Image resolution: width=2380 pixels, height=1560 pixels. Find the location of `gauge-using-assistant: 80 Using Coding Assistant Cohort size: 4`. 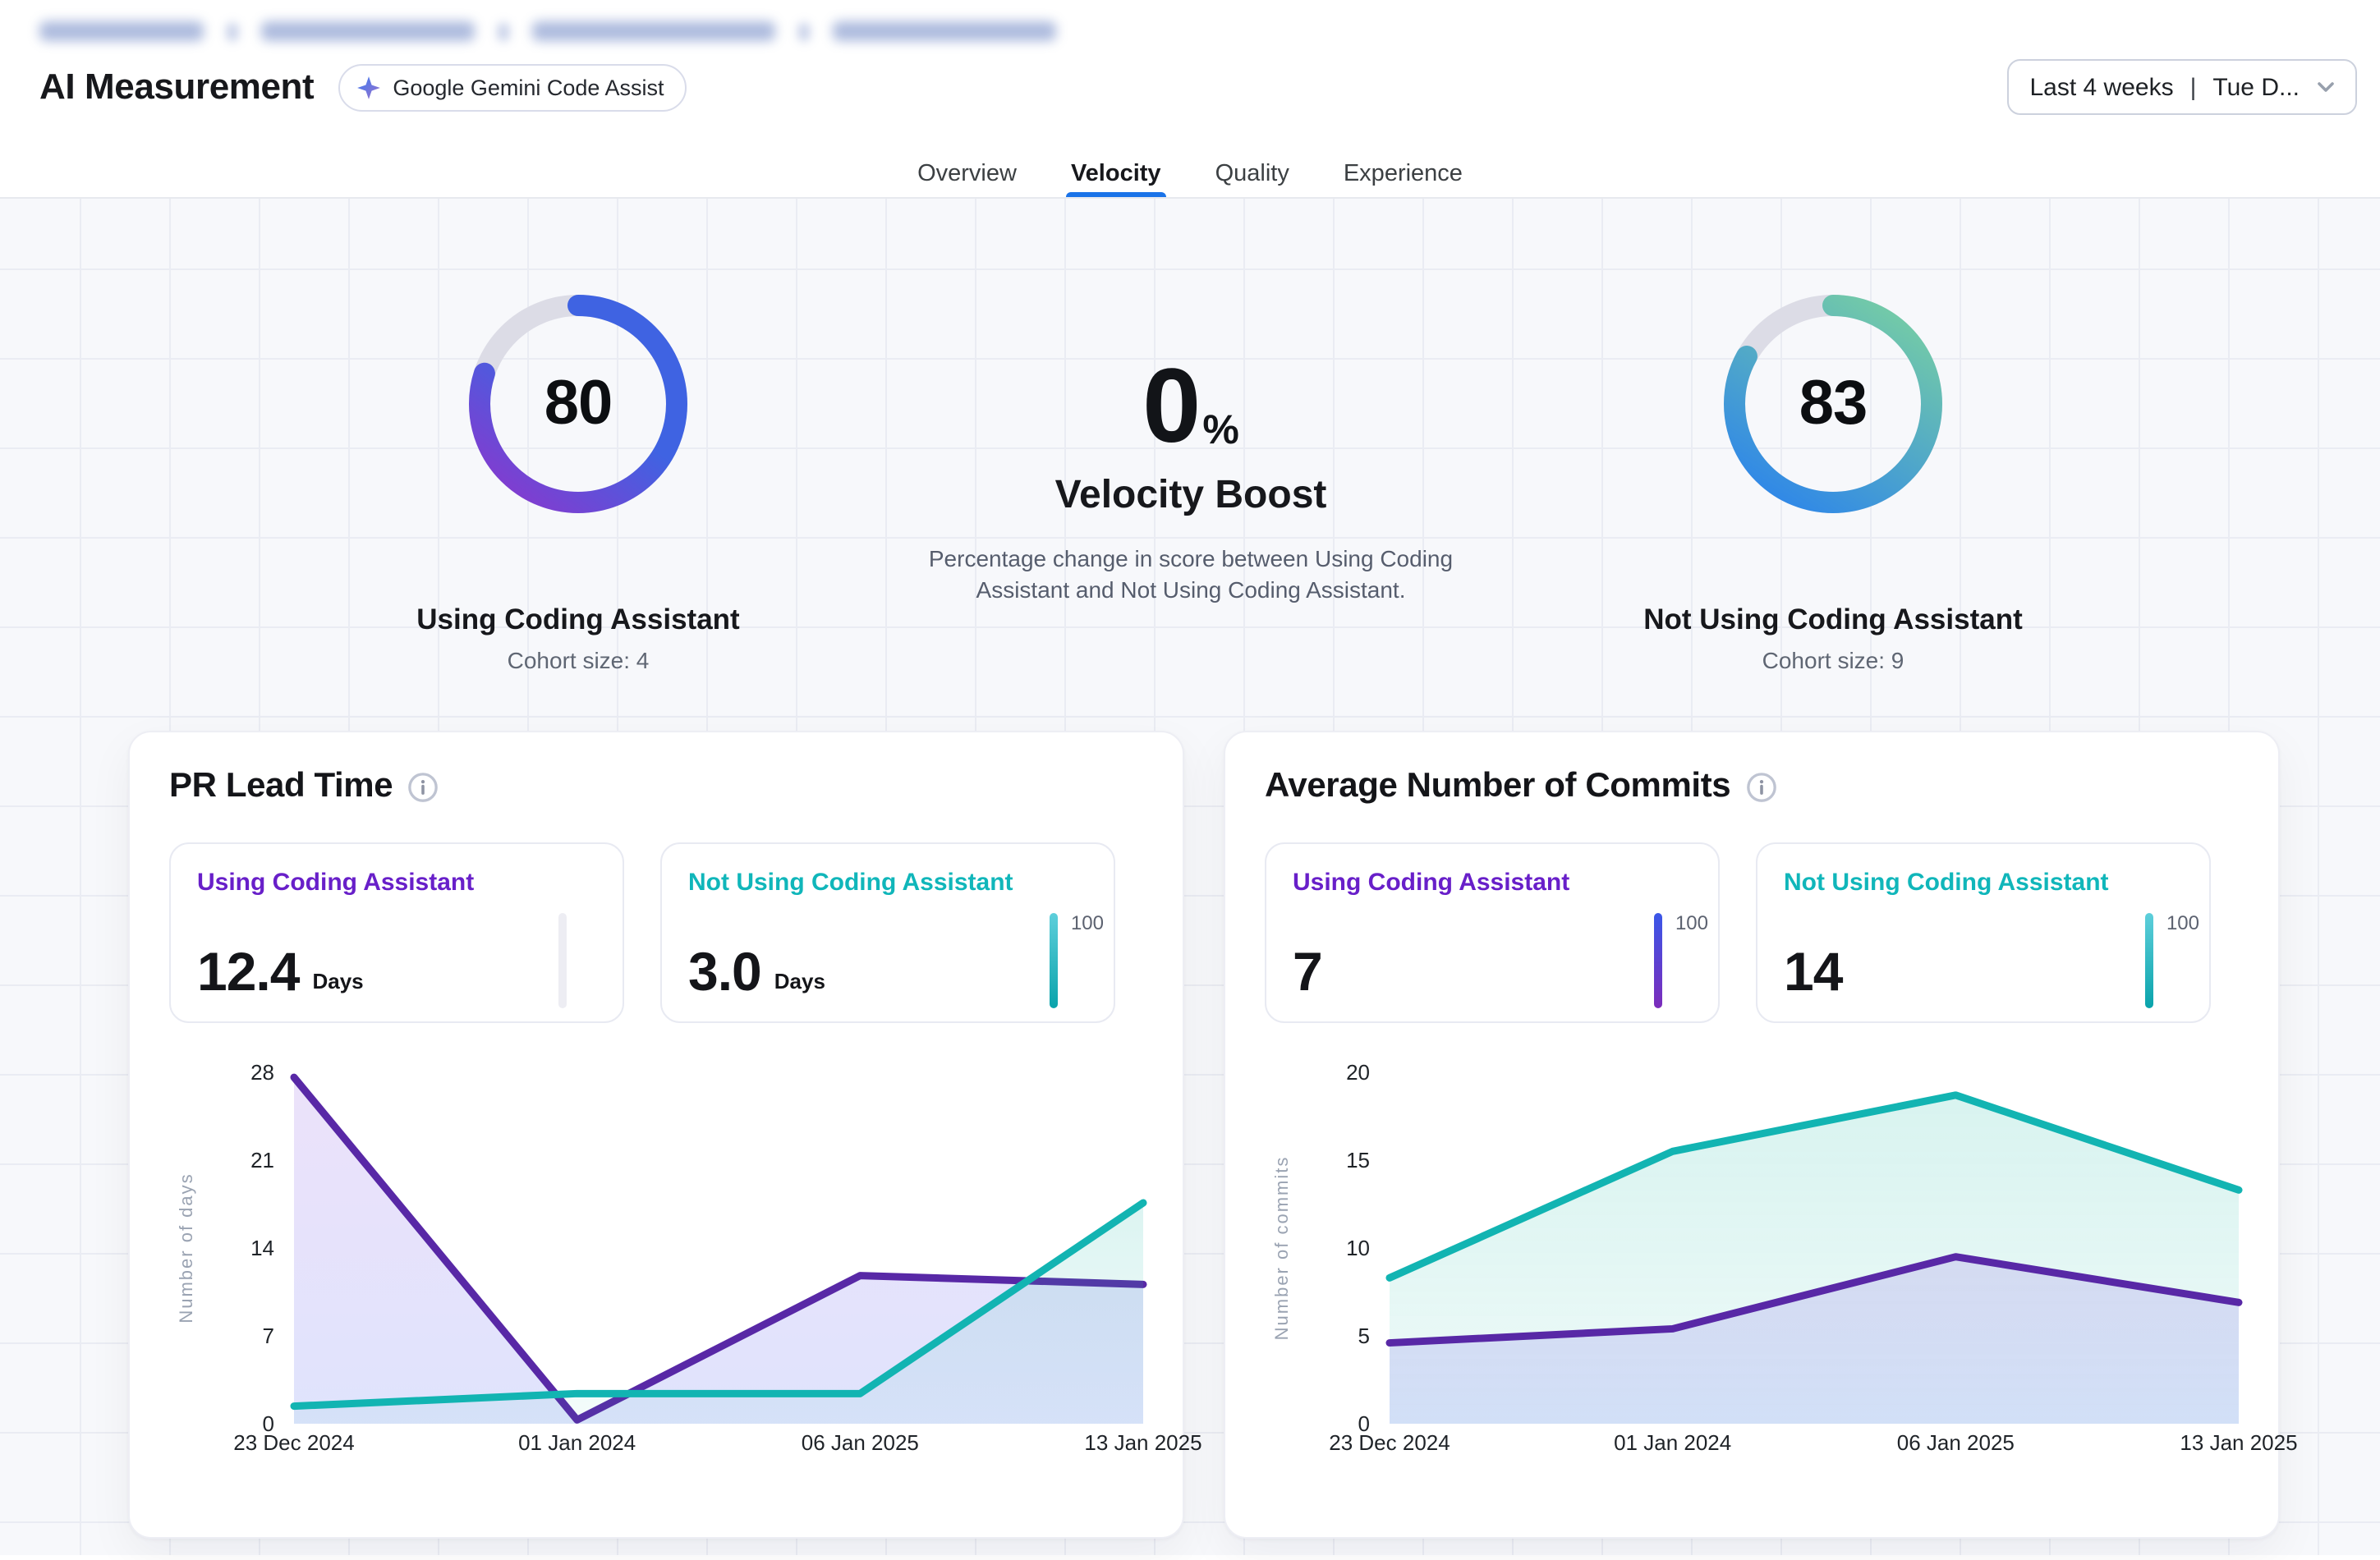

gauge-using-assistant: 80 Using Coding Assistant Cohort size: 4 is located at coordinates (578, 477).